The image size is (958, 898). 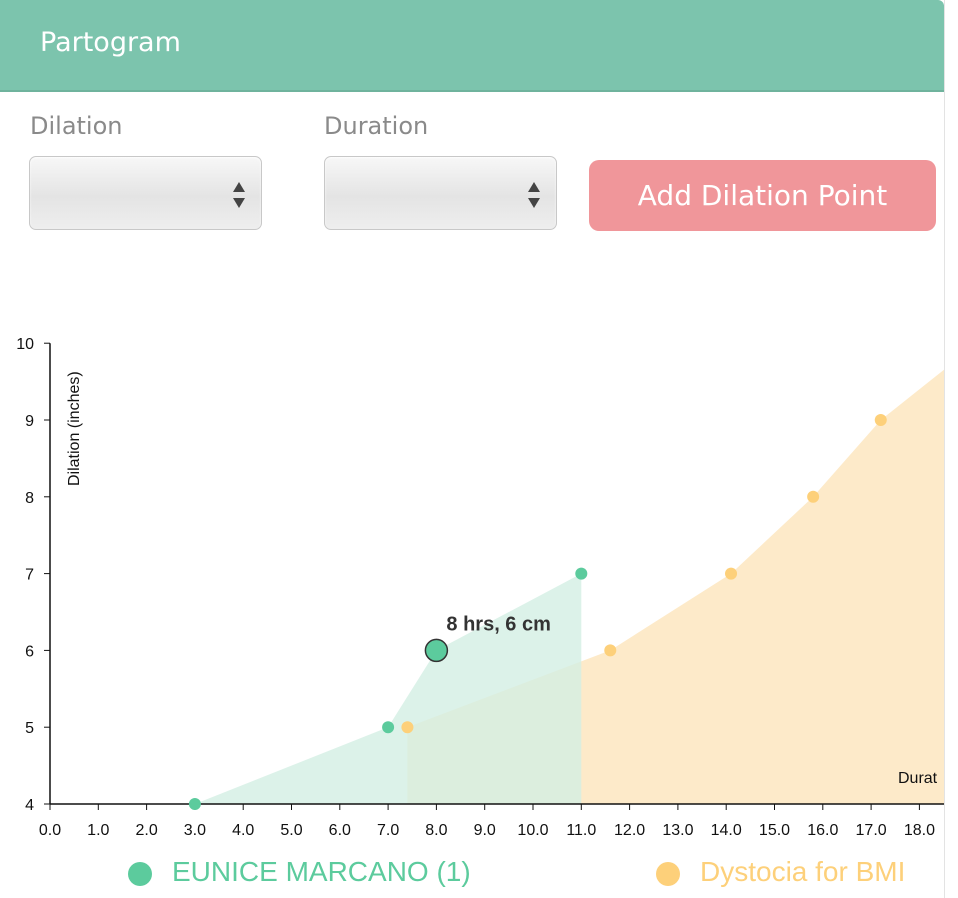 I want to click on x-tick-label: 1.0, so click(x=98, y=830).